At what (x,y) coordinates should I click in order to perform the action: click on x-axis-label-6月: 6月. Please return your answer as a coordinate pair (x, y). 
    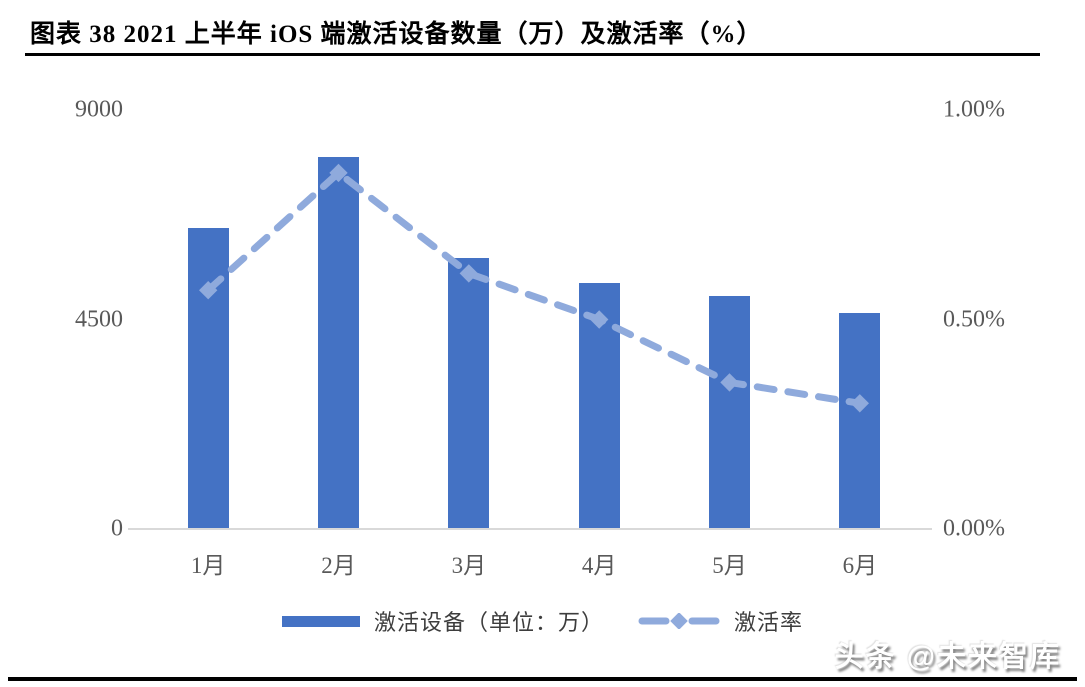
    Looking at the image, I should click on (860, 565).